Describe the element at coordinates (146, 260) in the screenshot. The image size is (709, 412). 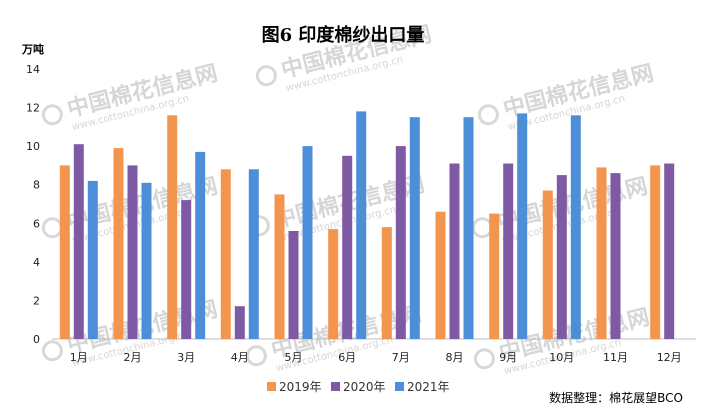
I see `bar-2021年-2月` at that location.